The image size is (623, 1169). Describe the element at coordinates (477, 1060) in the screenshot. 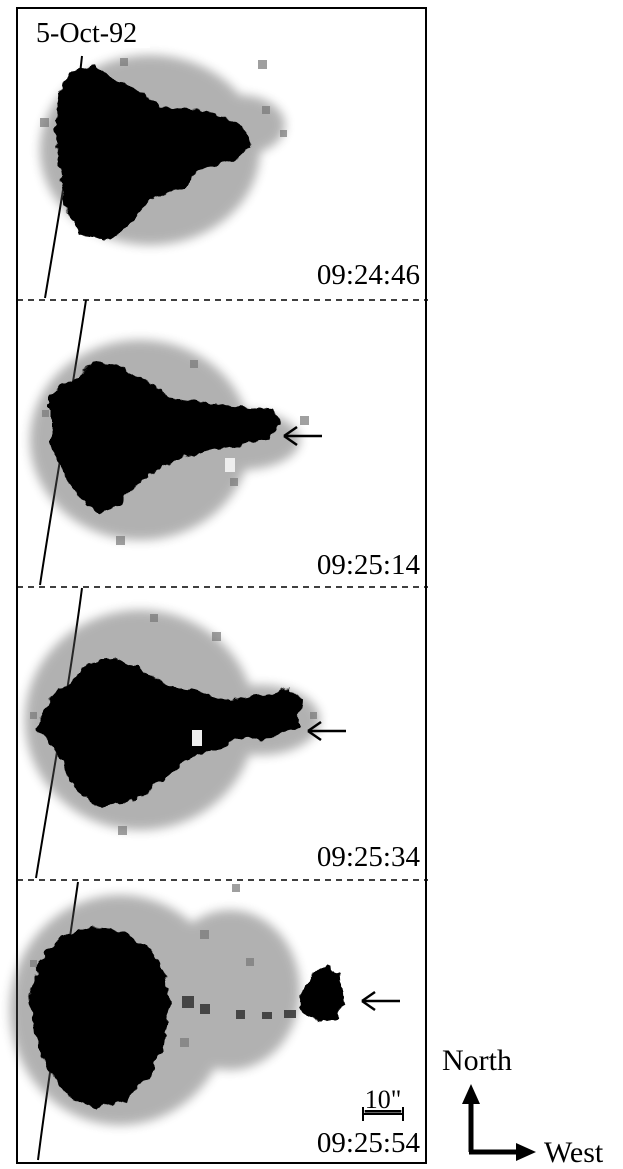

I see `compass-north-label: North` at that location.